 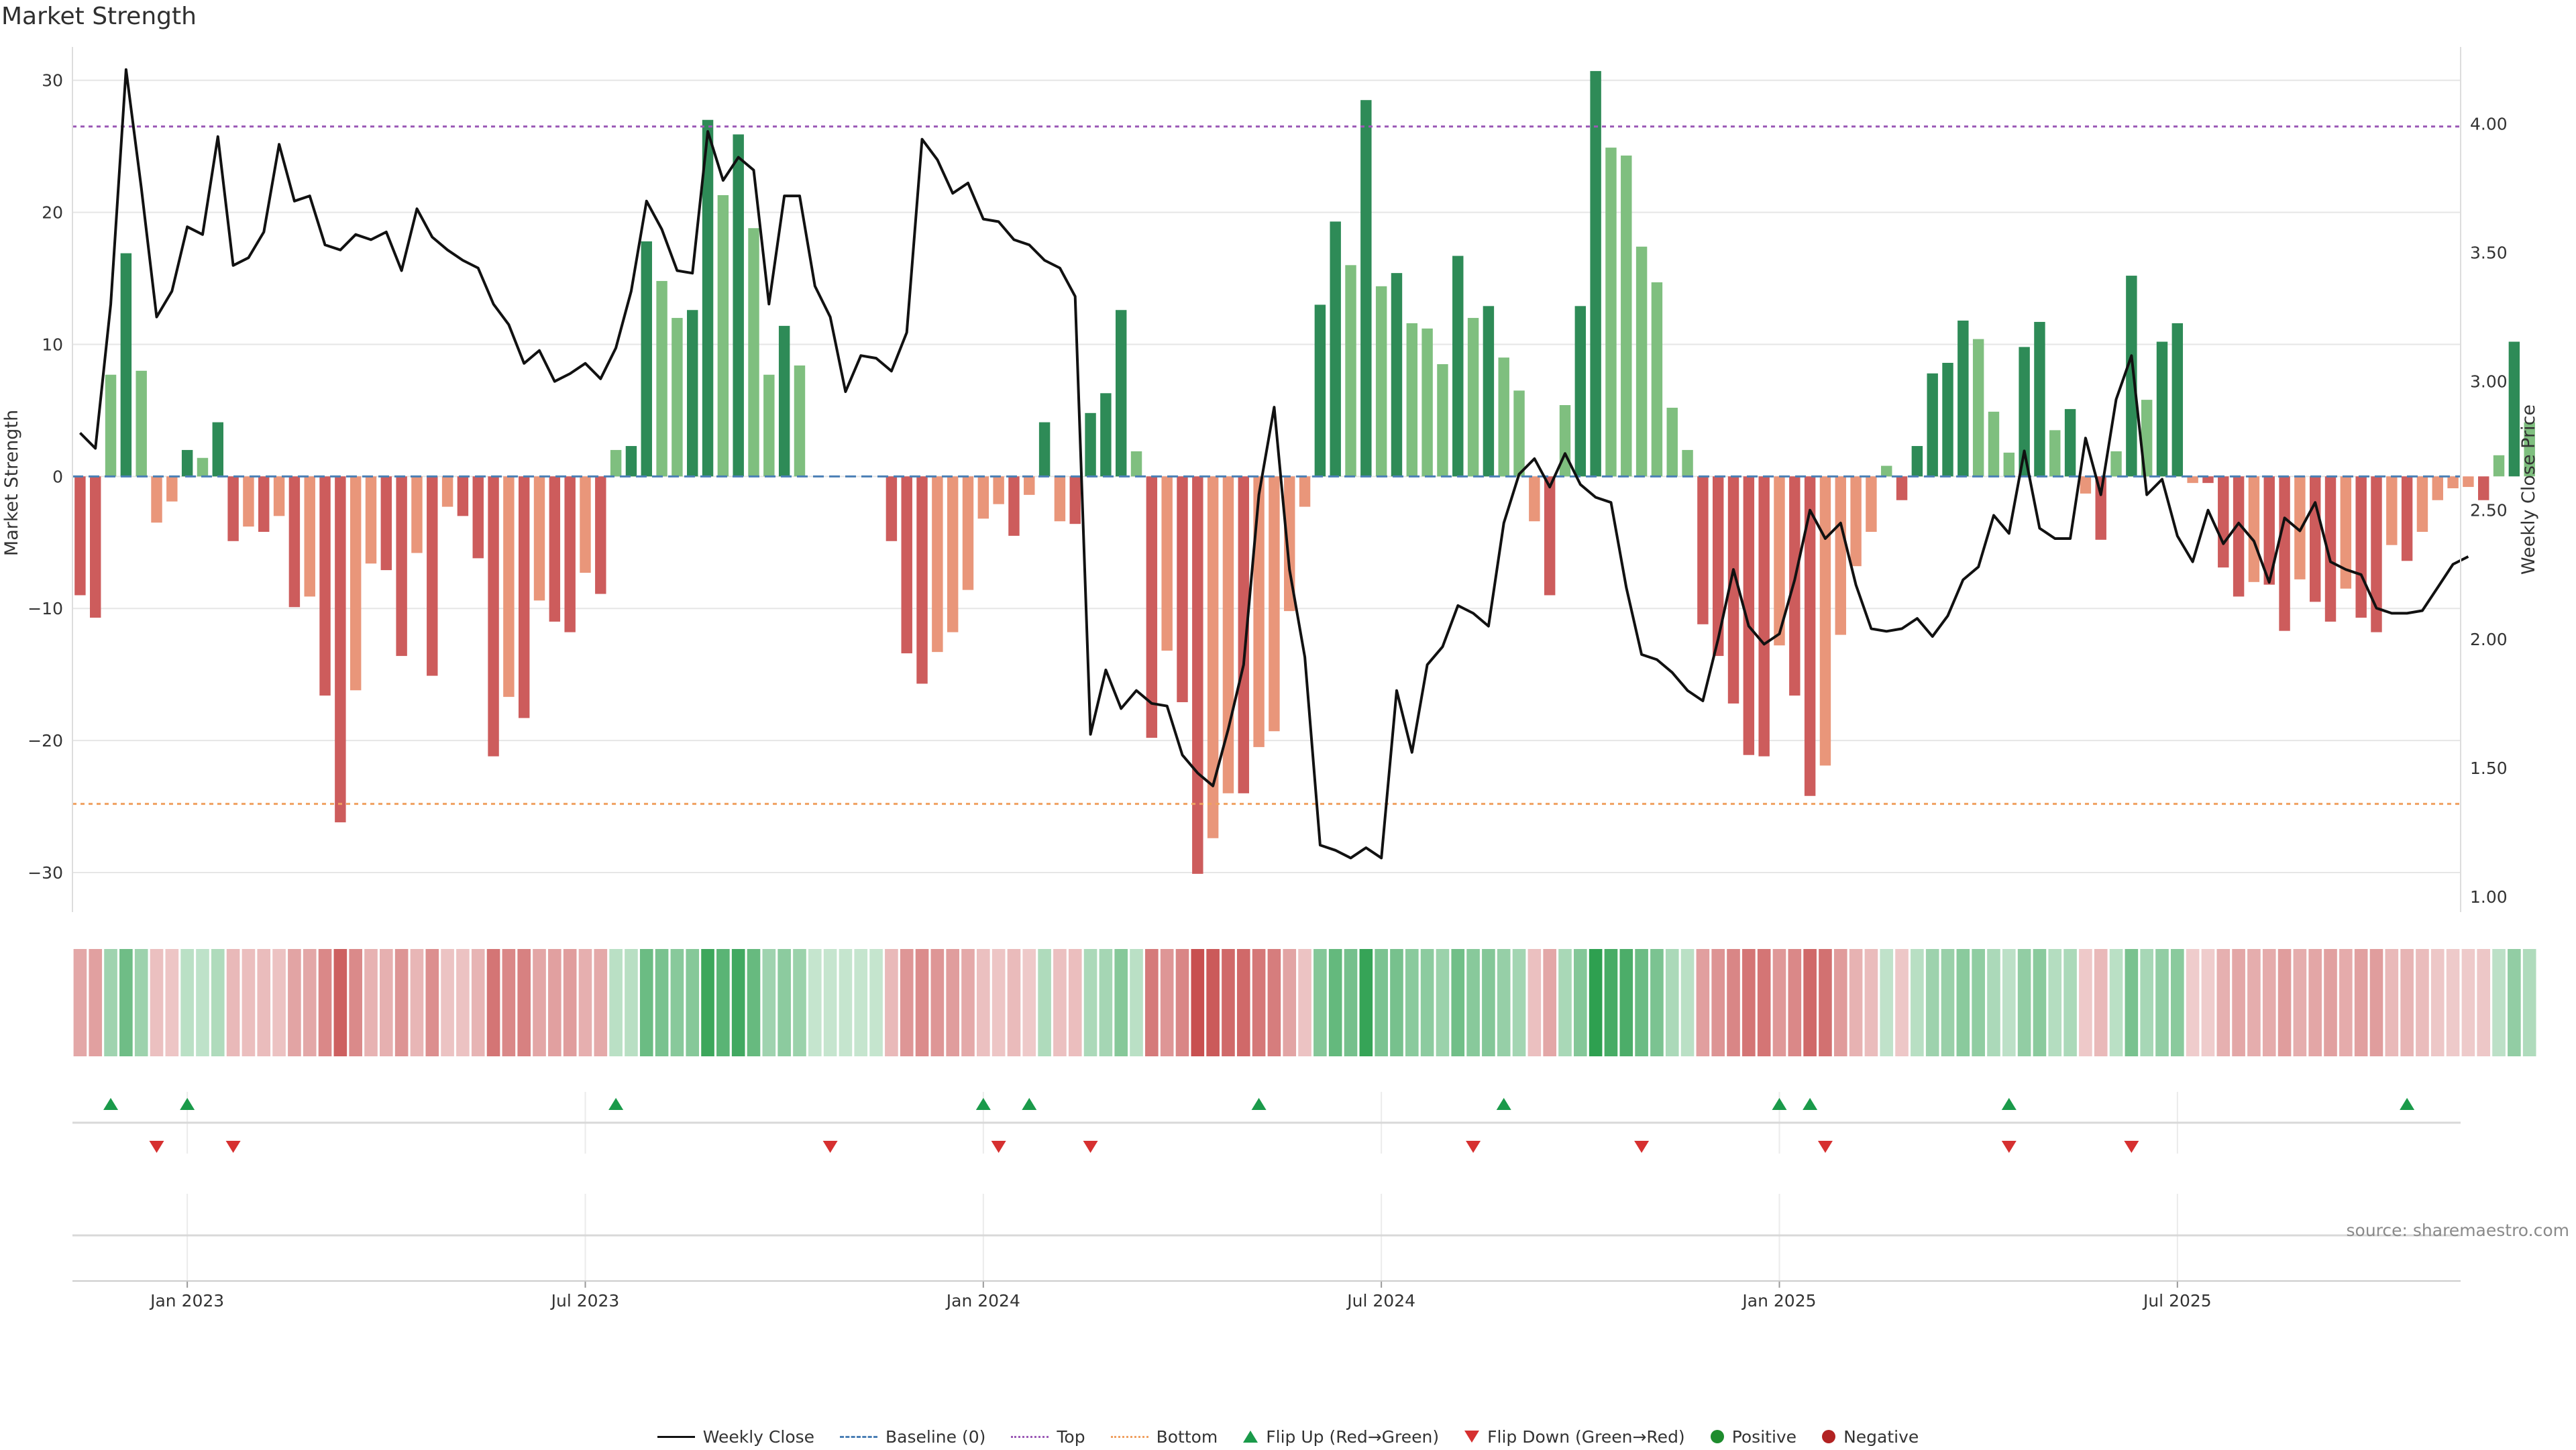 What do you see at coordinates (1380, 1300) in the screenshot?
I see `x-tick-label: Jul 2024` at bounding box center [1380, 1300].